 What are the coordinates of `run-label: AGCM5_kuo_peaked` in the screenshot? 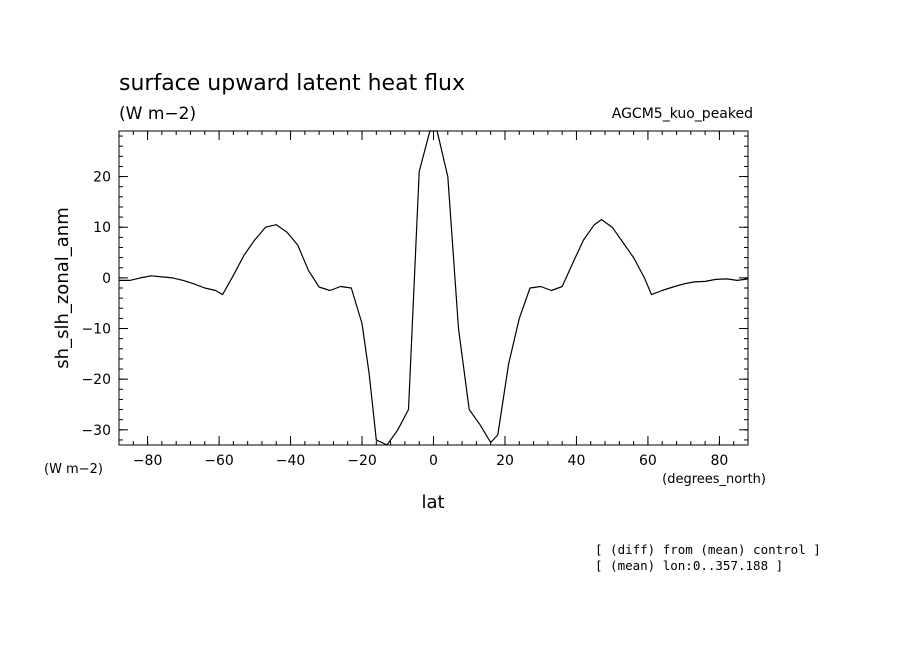 It's located at (682, 114).